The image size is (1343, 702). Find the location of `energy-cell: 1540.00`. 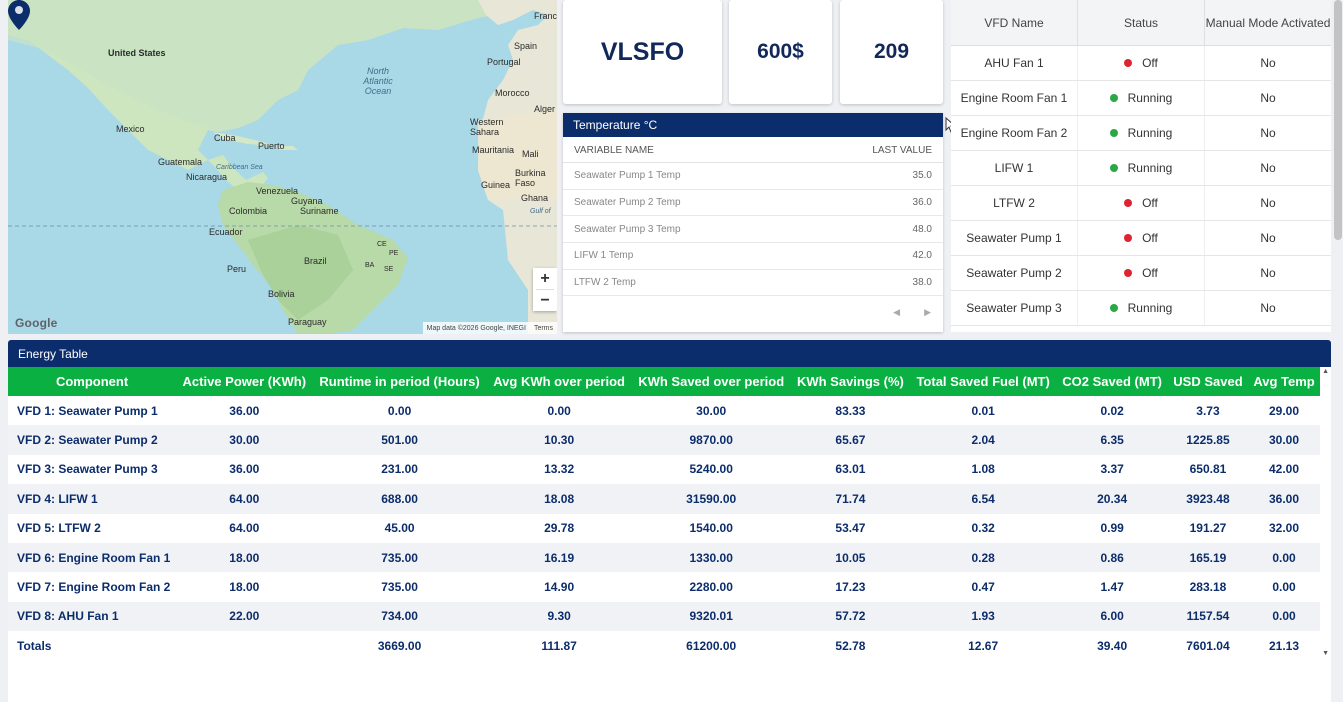

energy-cell: 1540.00 is located at coordinates (711, 528).